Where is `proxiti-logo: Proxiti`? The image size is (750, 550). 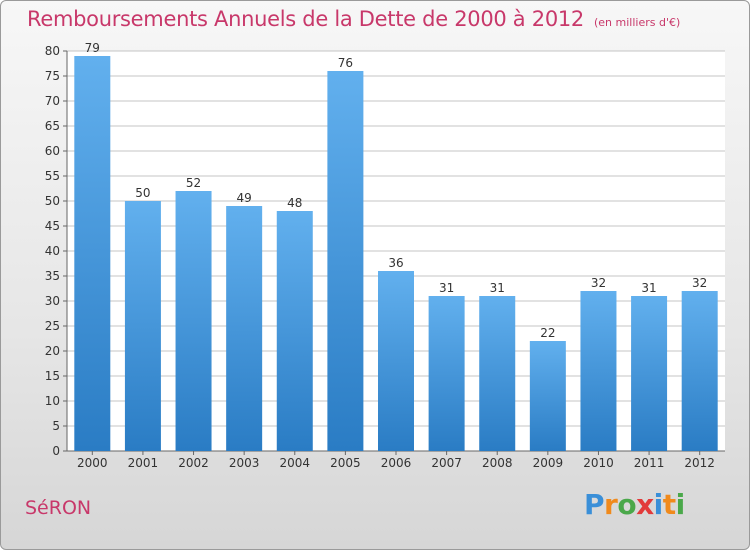
proxiti-logo: Proxiti is located at coordinates (634, 504).